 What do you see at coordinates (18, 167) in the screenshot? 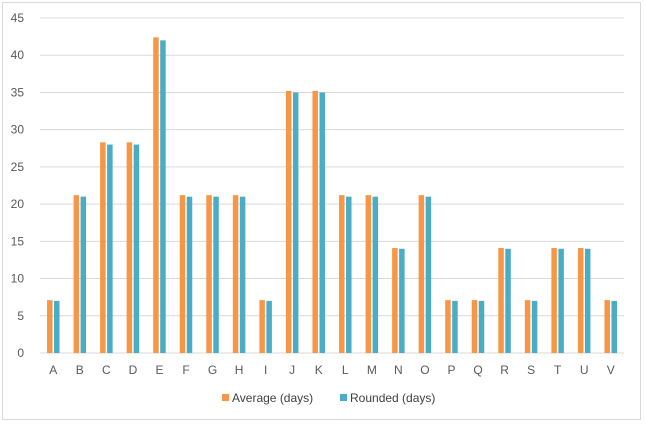
I see `y-tick-label: 25` at bounding box center [18, 167].